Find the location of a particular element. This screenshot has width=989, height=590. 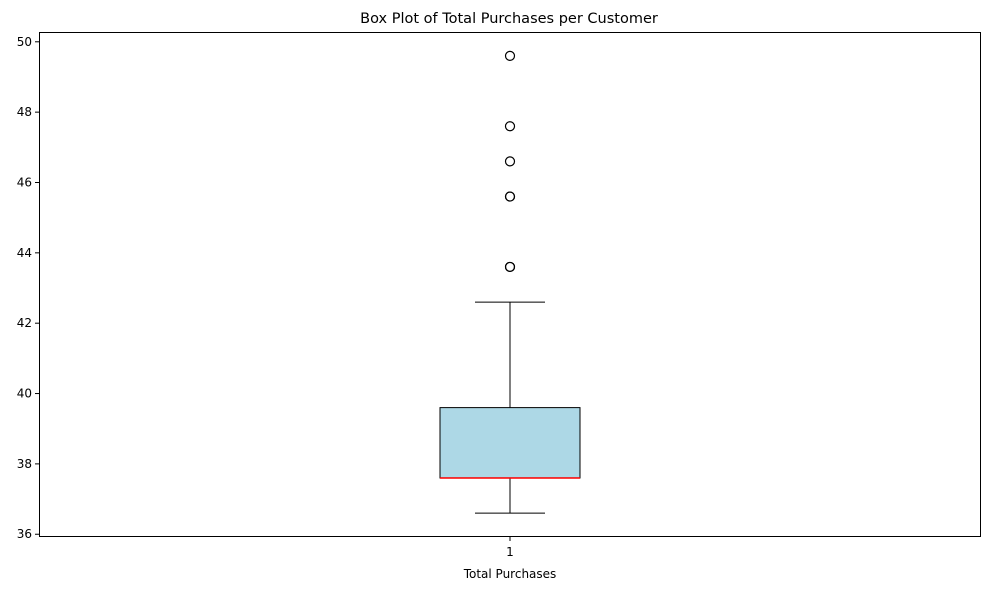

y-tick-label: 46 is located at coordinates (24, 182).